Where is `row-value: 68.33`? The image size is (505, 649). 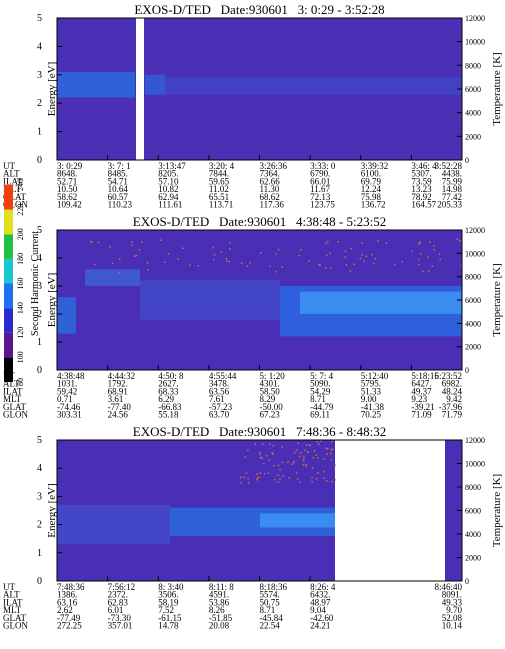
row-value: 68.33 is located at coordinates (168, 391).